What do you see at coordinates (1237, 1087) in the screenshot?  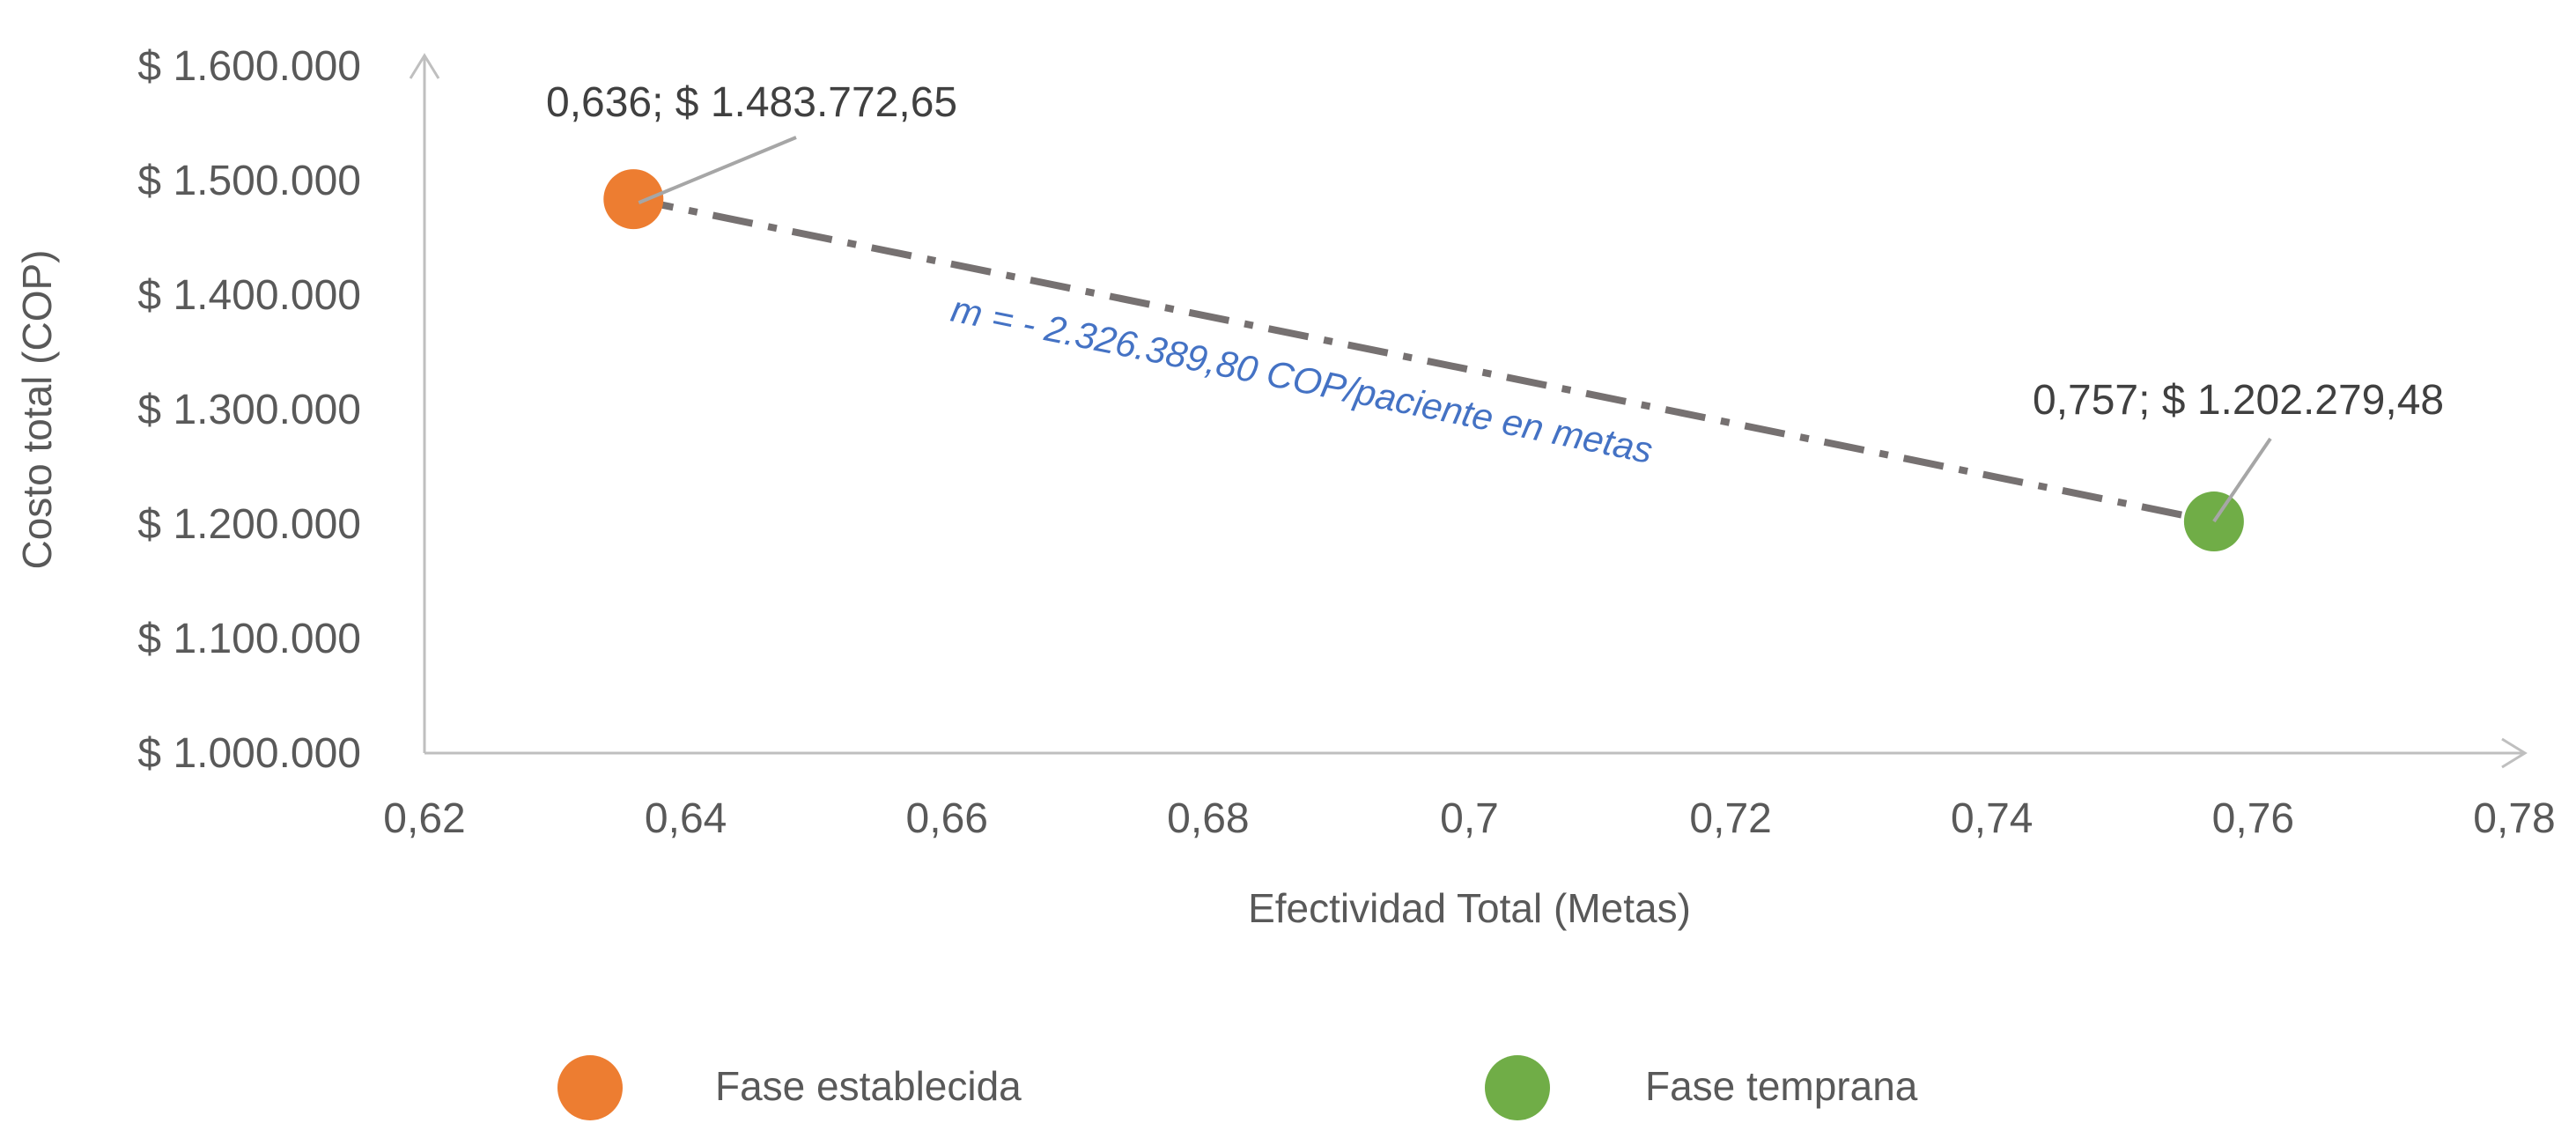 I see `legend: Fase establecida Fase temprana` at bounding box center [1237, 1087].